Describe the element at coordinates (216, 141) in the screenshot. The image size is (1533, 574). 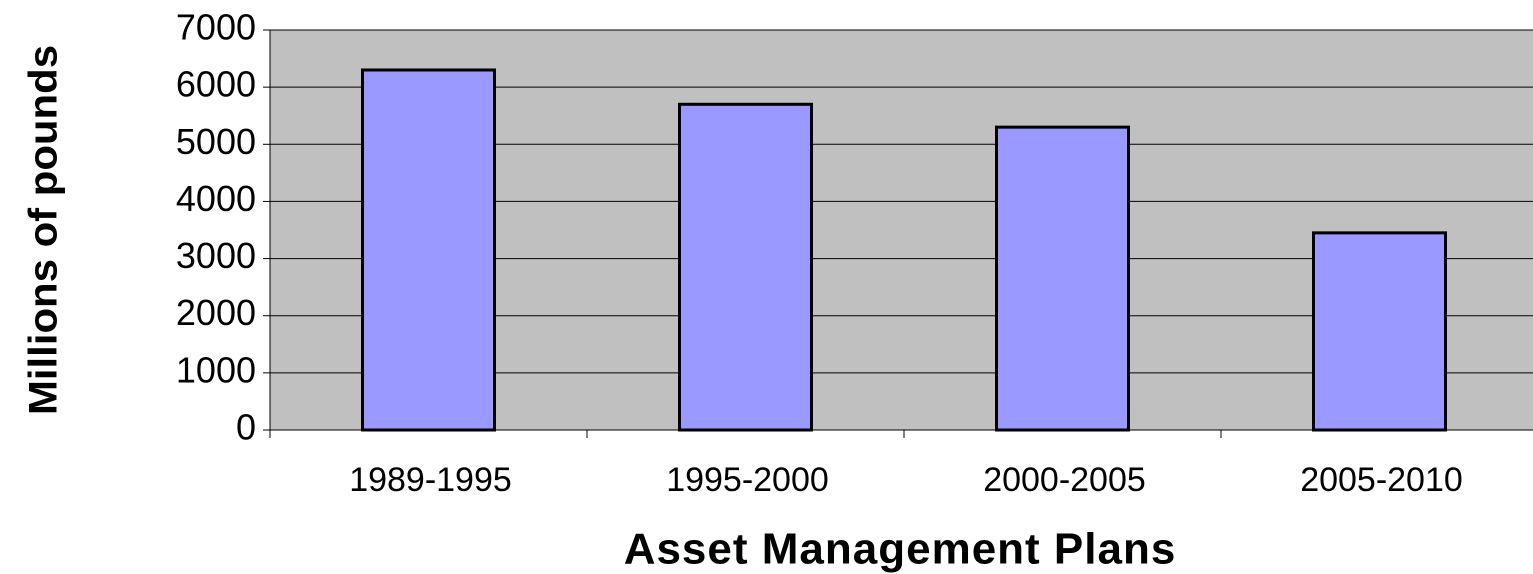
I see `y-tick-label: 5000` at that location.